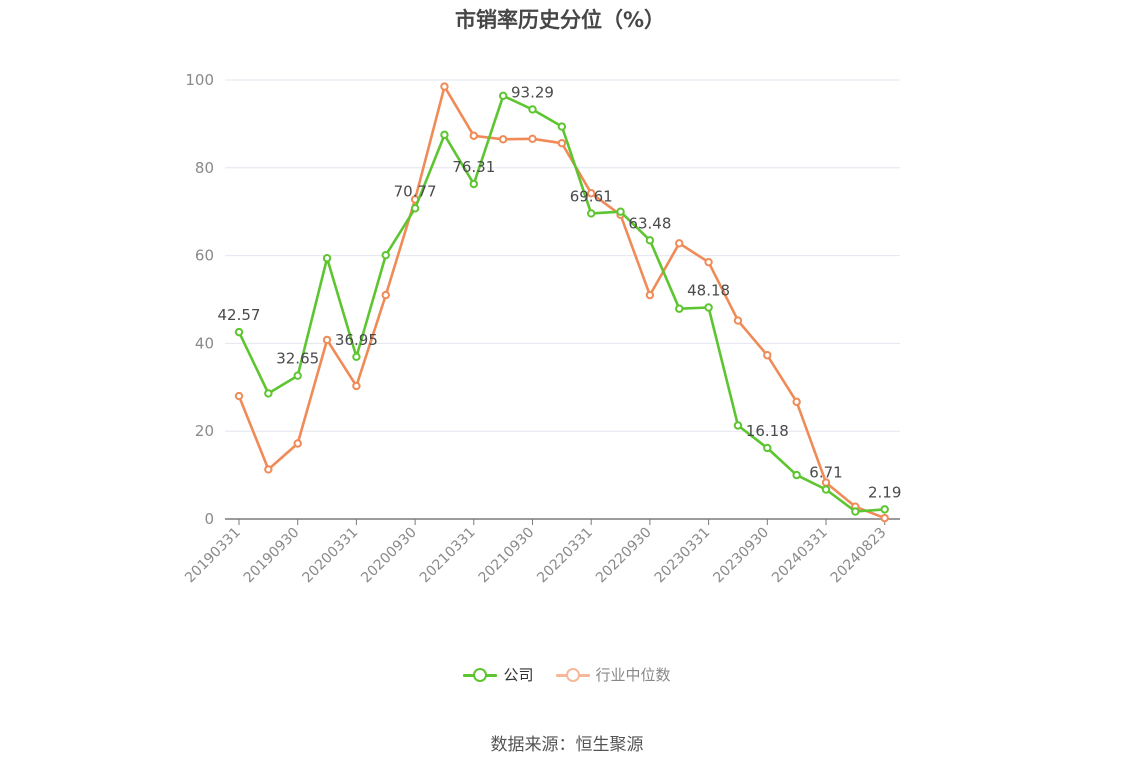 The width and height of the screenshot is (1134, 766). What do you see at coordinates (389, 556) in the screenshot?
I see `x-tick-label: 20200930` at bounding box center [389, 556].